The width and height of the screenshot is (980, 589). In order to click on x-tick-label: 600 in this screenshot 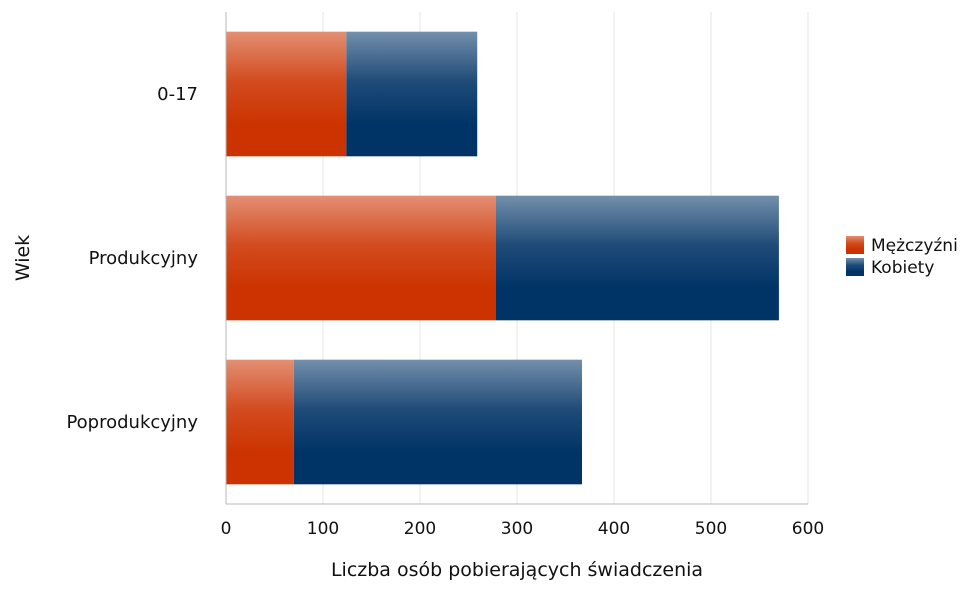, I will do `click(808, 529)`.